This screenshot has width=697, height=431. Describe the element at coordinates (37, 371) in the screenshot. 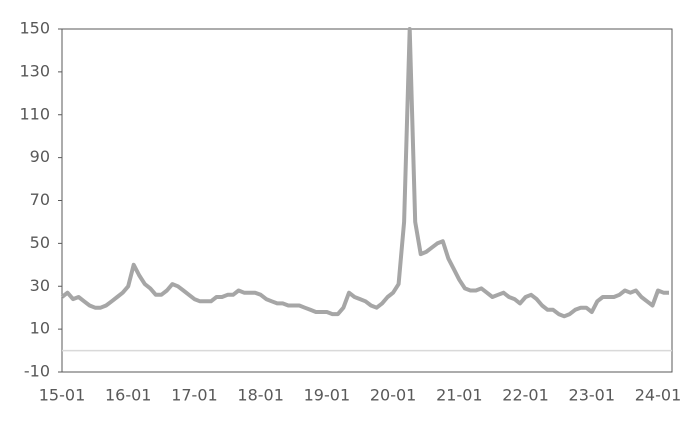

I see `y-tick-label: -10` at that location.